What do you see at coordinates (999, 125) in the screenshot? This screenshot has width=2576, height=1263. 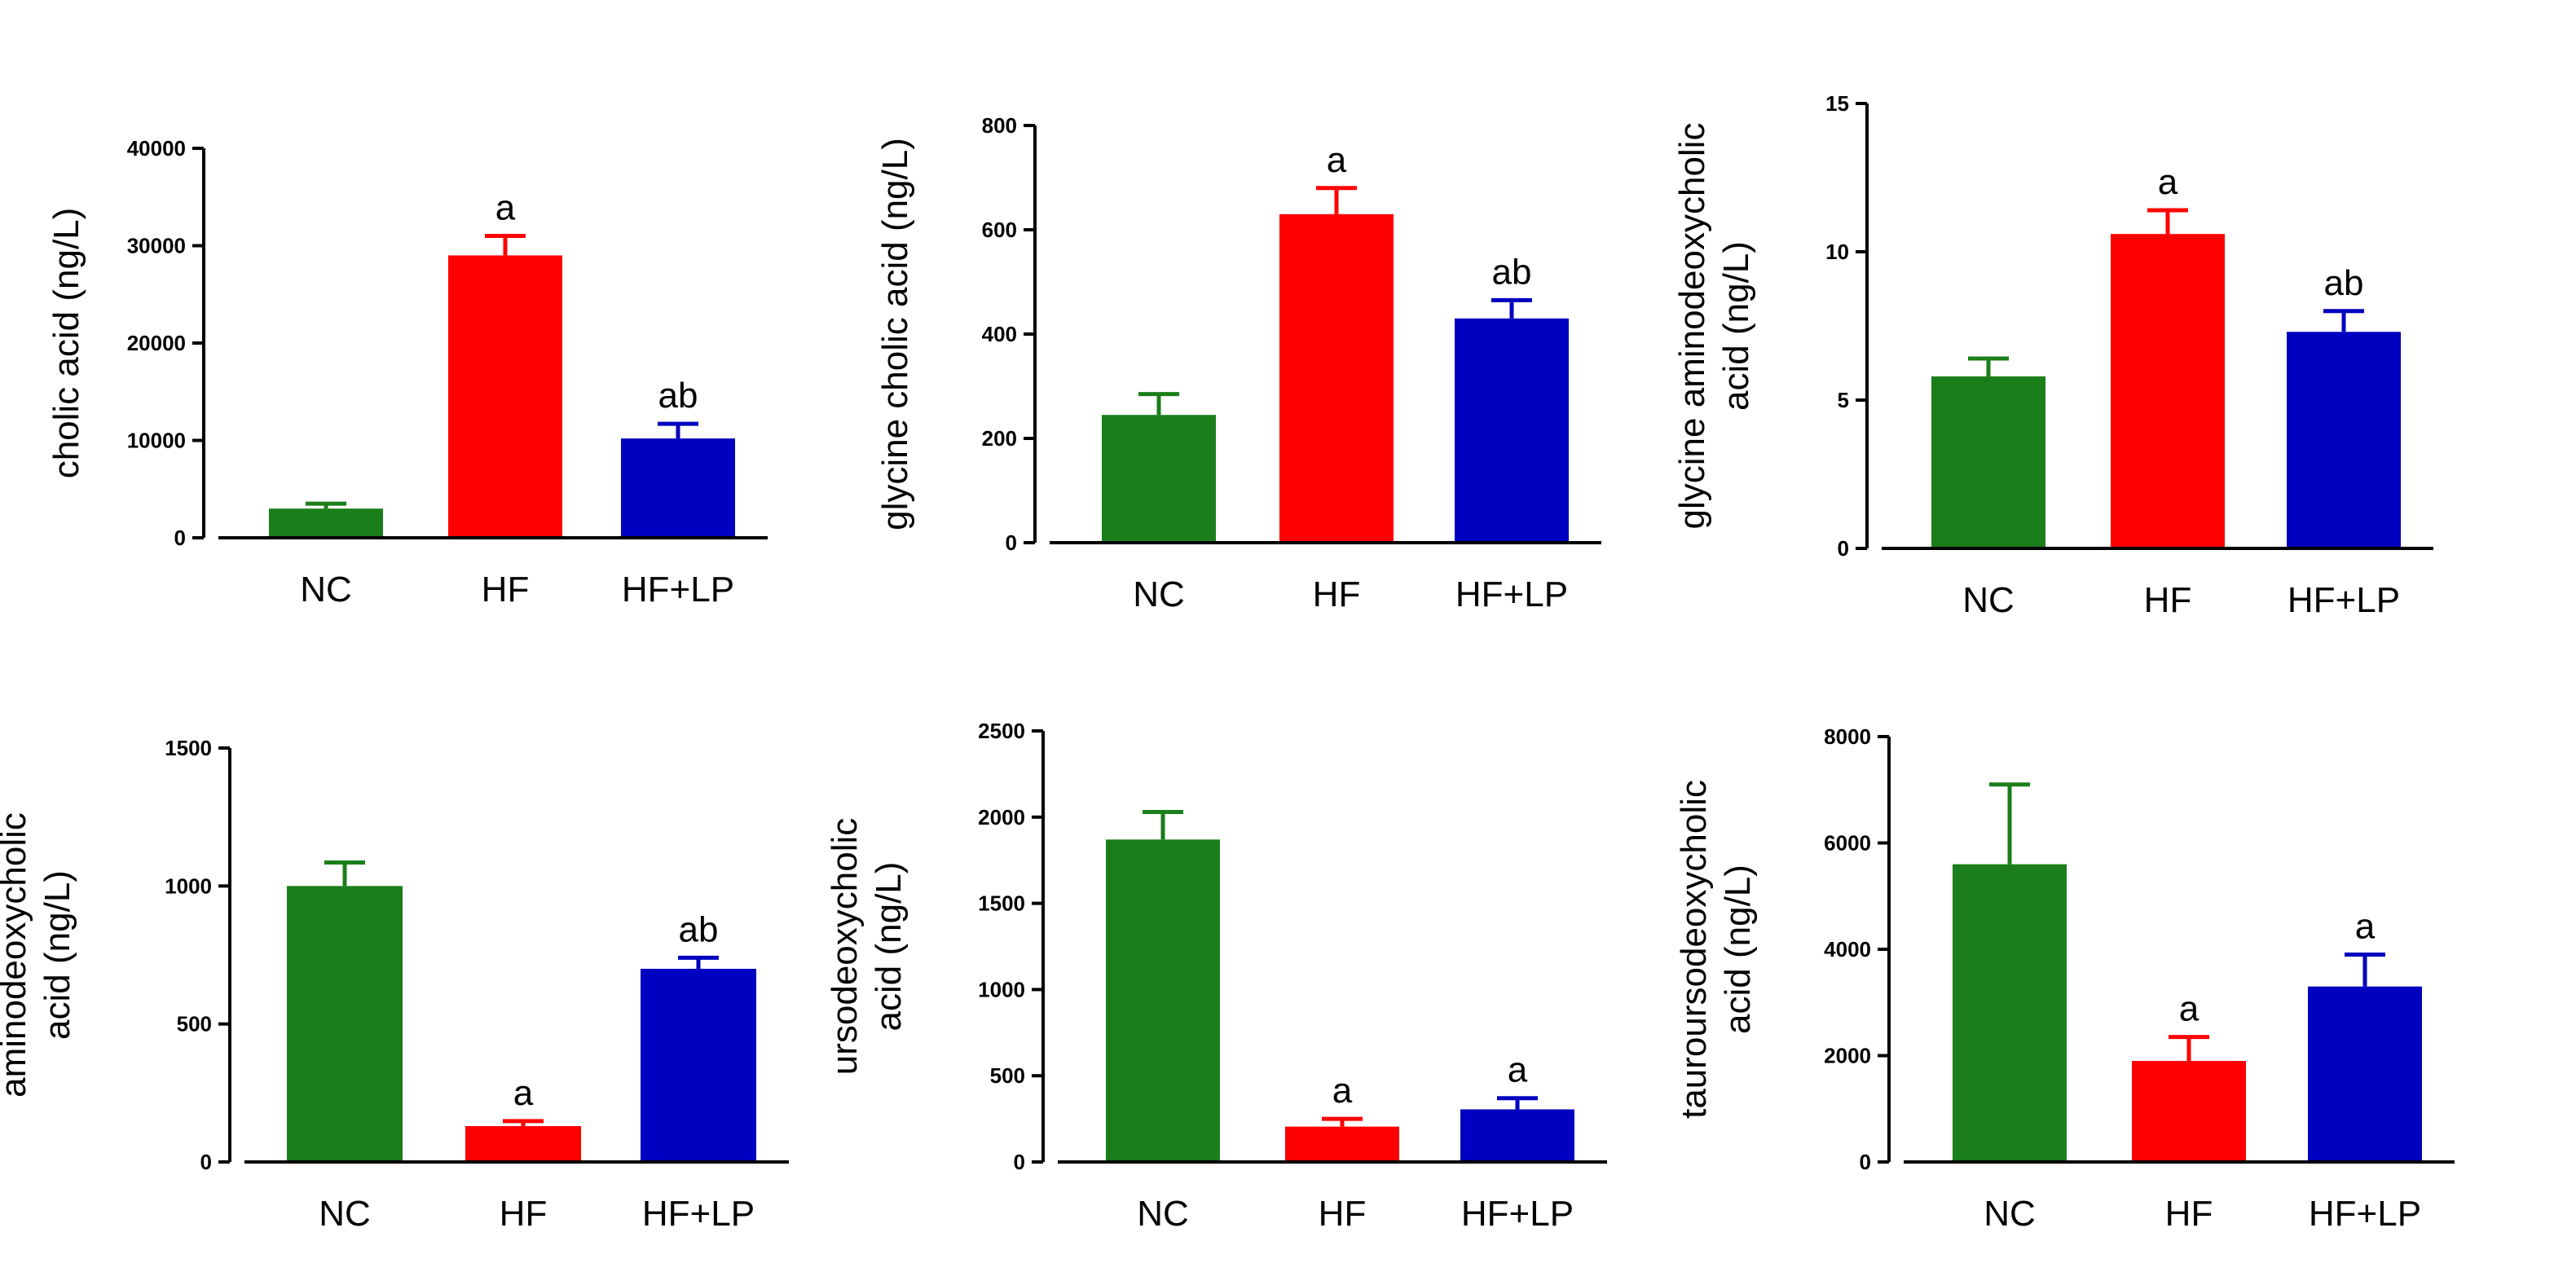 I see `y-tick-label: 800` at bounding box center [999, 125].